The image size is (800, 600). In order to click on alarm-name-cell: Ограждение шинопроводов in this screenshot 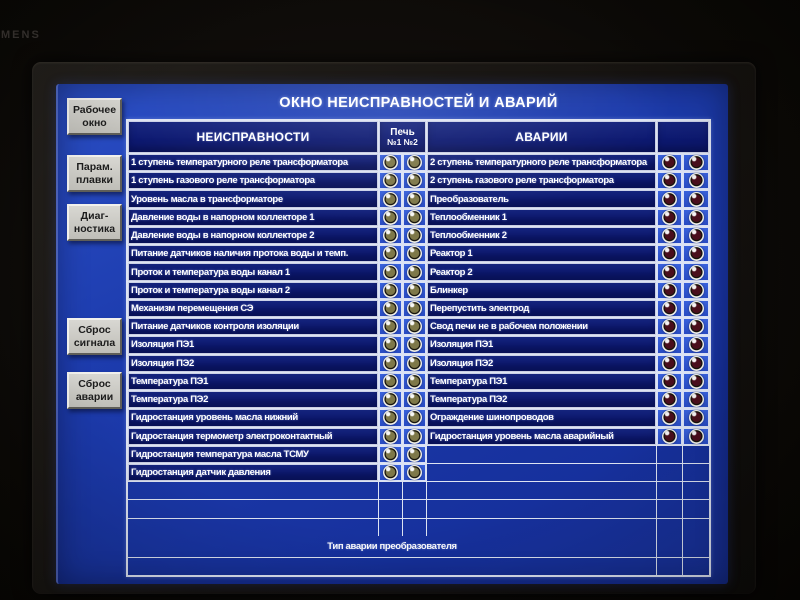, I will do `click(542, 418)`.